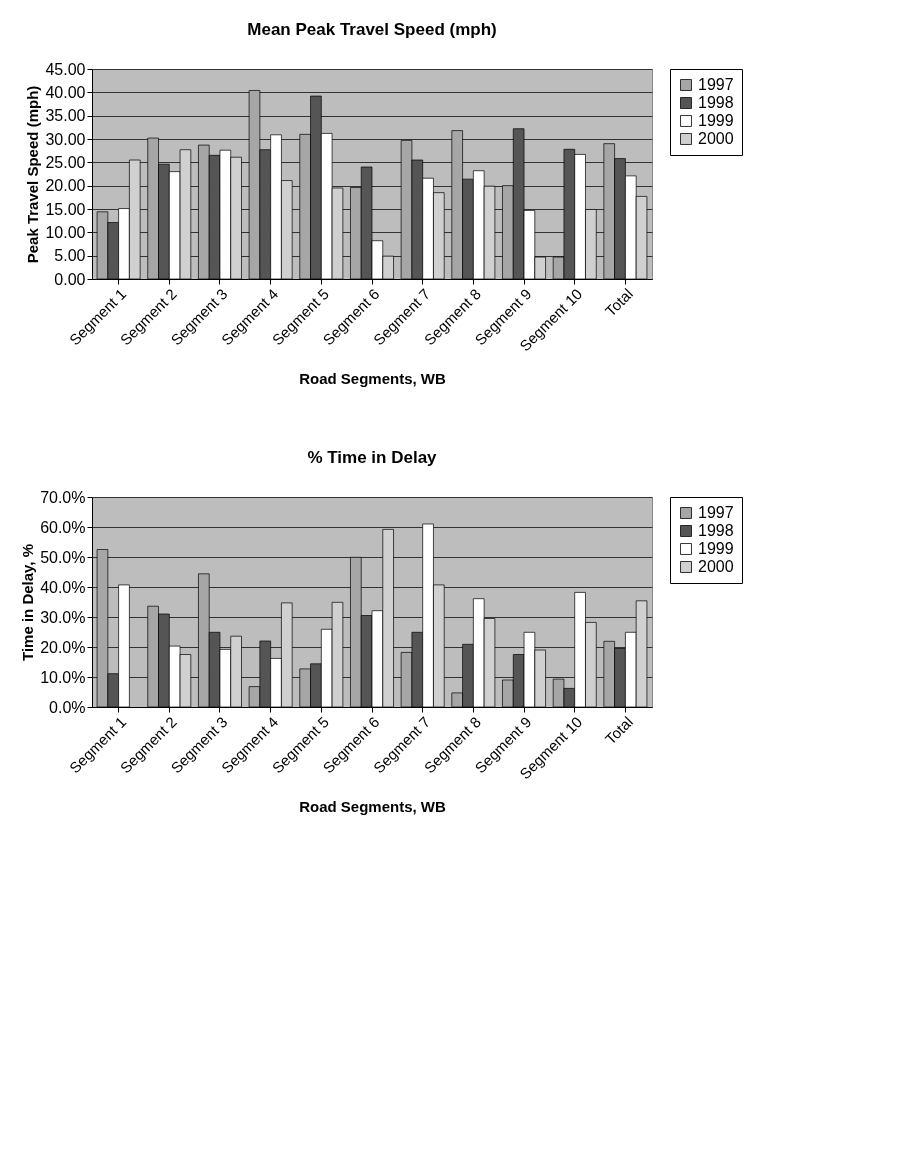  I want to click on y-tick-label: 25.00, so click(65, 162).